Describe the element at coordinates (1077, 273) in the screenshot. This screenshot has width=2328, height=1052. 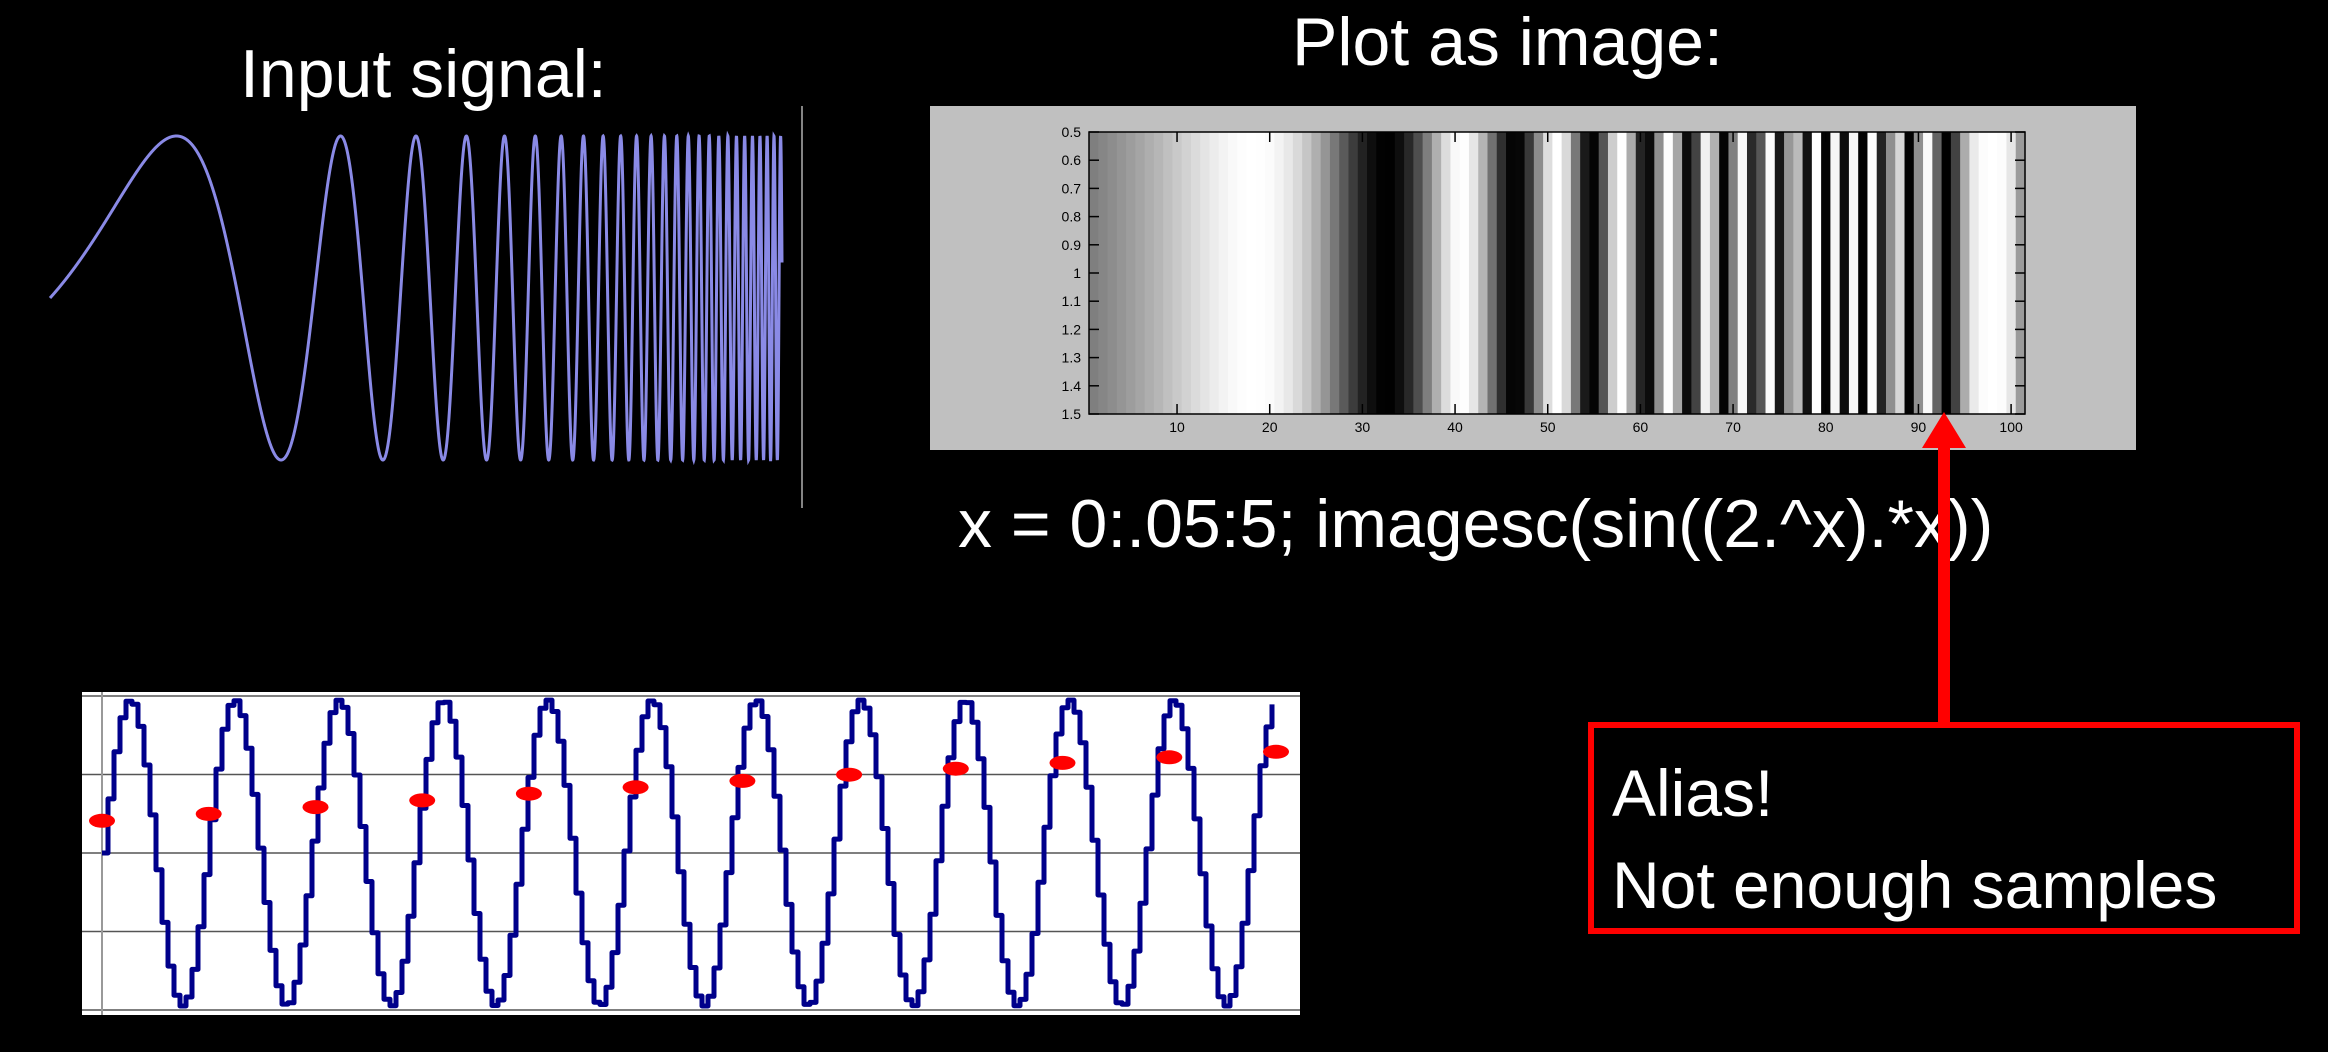
I see `image-y-tick-label: 1` at that location.